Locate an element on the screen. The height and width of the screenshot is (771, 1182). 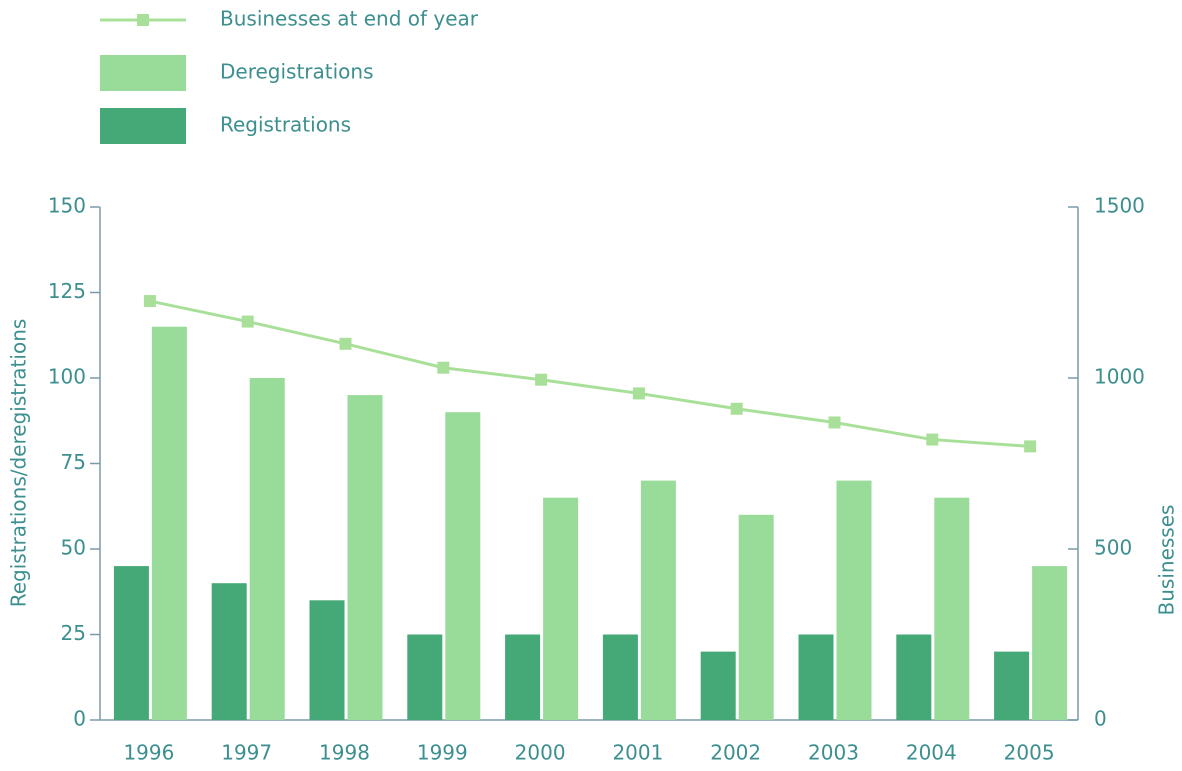
x-tick-label: 1997 is located at coordinates (246, 753).